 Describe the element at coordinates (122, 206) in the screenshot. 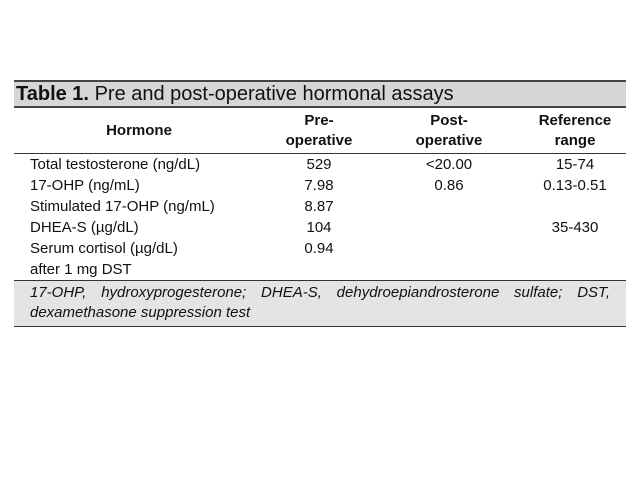

I see `cell-line: Stimulated 17-OHP (ng/mL)` at that location.